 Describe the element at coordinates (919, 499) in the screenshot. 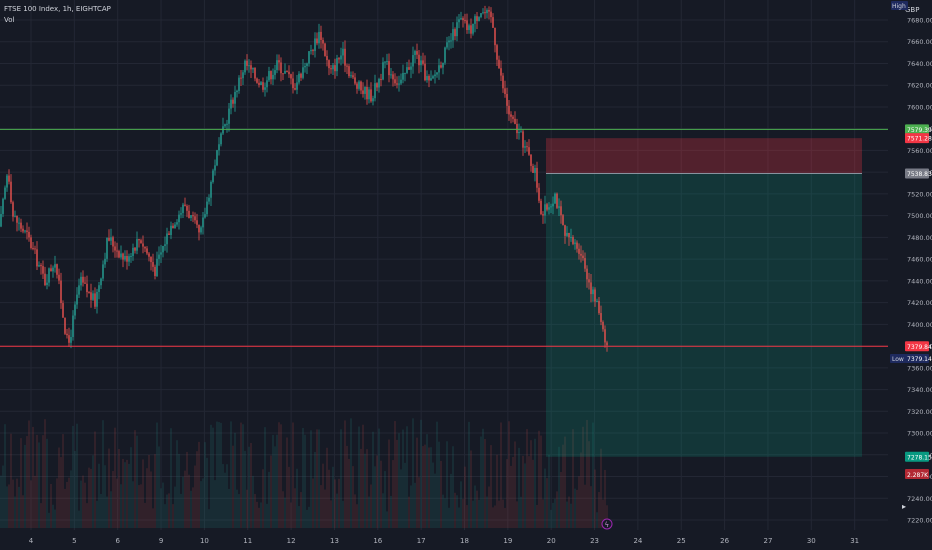

I see `price-tick-label: 7240.00` at that location.